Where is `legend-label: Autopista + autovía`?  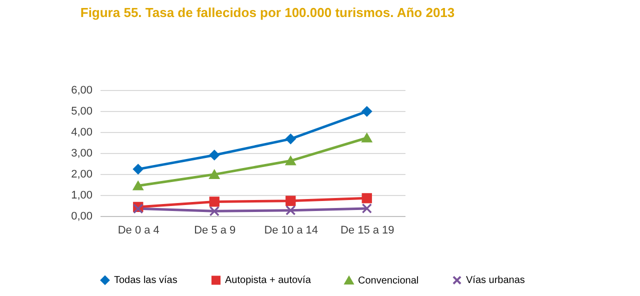
legend-label: Autopista + autovía is located at coordinates (268, 280).